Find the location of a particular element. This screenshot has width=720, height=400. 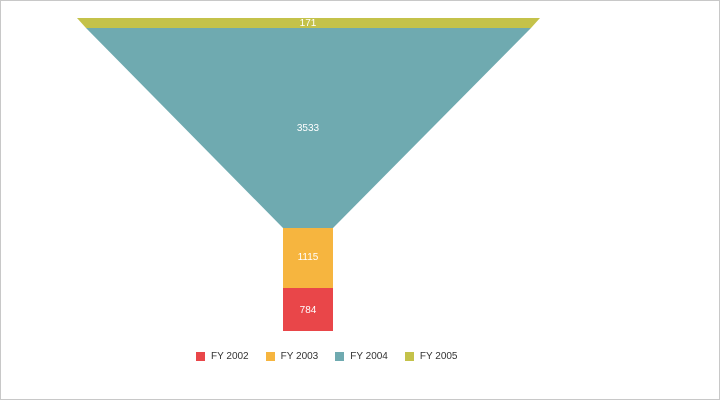

funnel-segment-fy2005 is located at coordinates (308, 23).